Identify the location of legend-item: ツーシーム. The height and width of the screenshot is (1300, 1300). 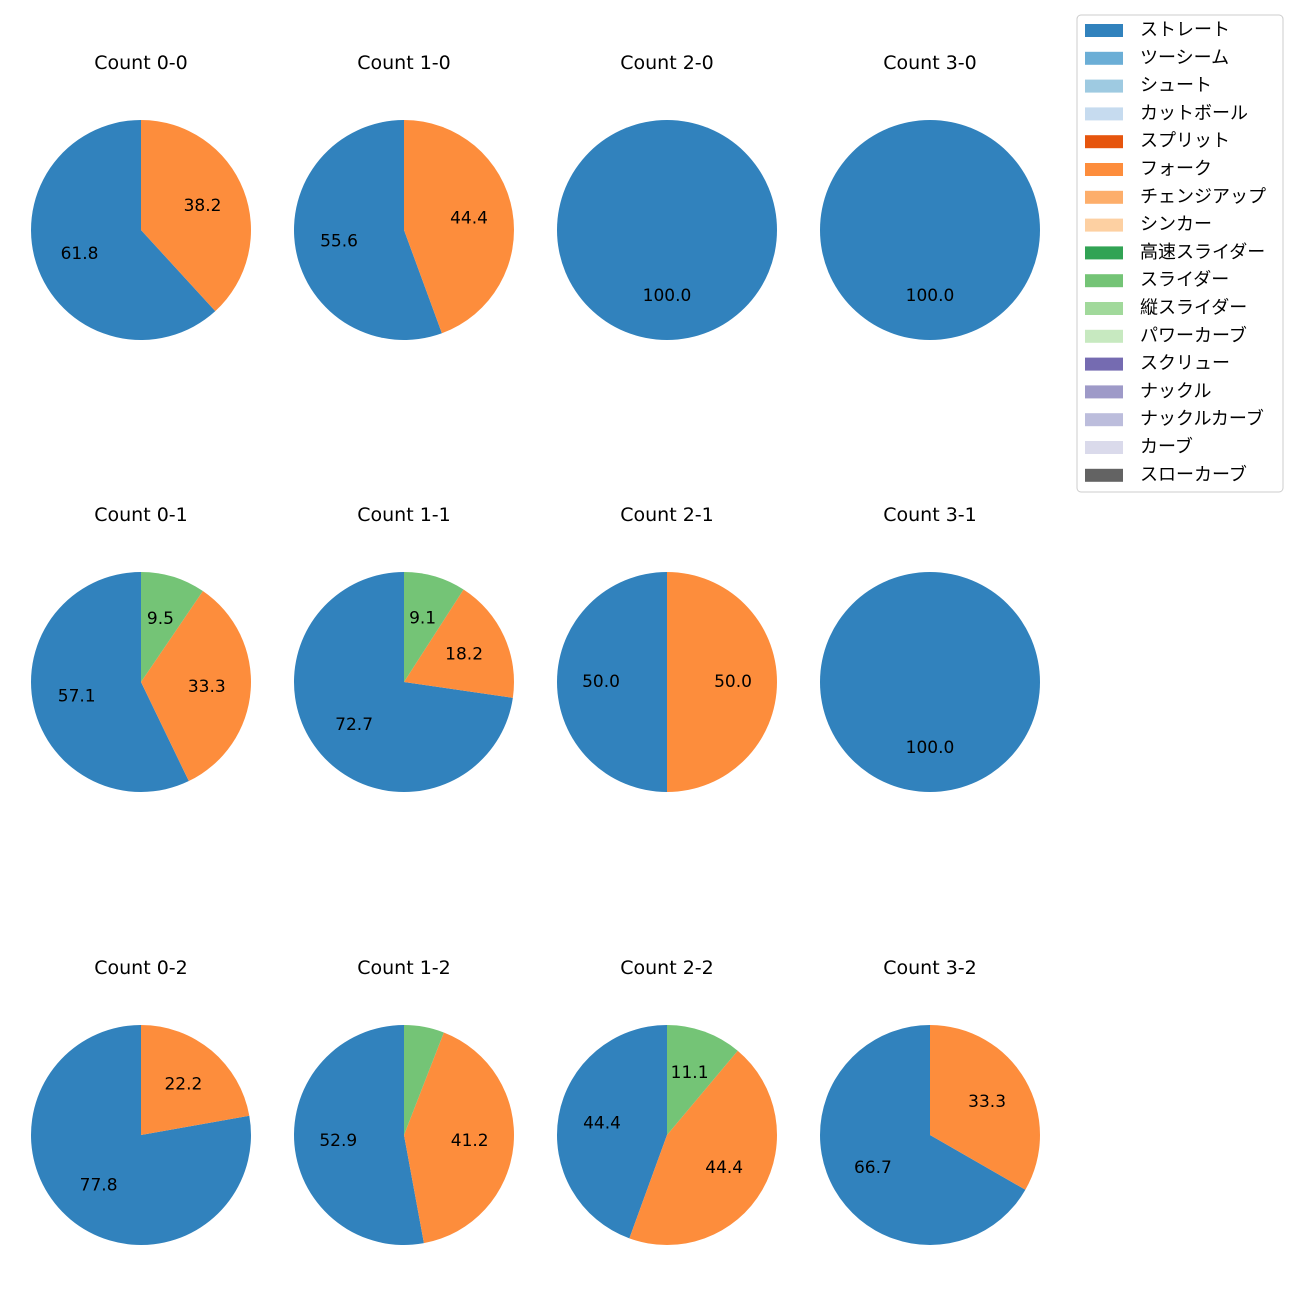
(1157, 57).